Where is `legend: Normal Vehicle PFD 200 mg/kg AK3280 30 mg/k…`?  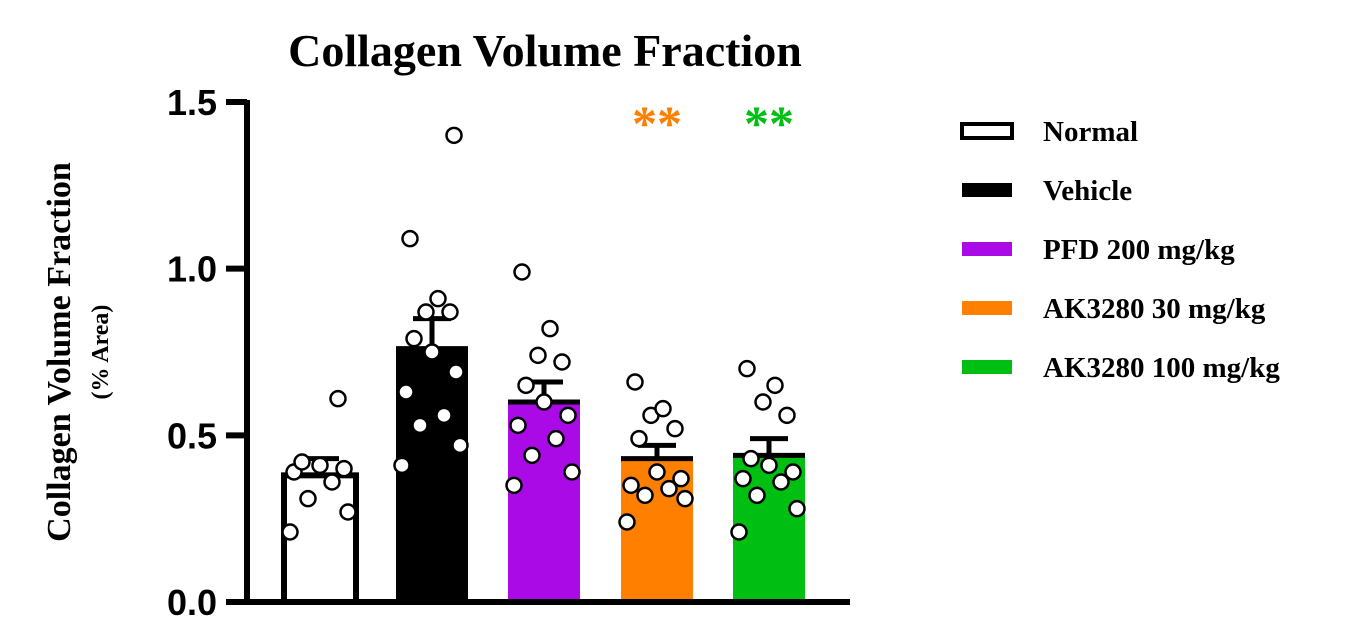
legend: Normal Vehicle PFD 200 mg/kg AK3280 30 mg/k… is located at coordinates (1120, 250).